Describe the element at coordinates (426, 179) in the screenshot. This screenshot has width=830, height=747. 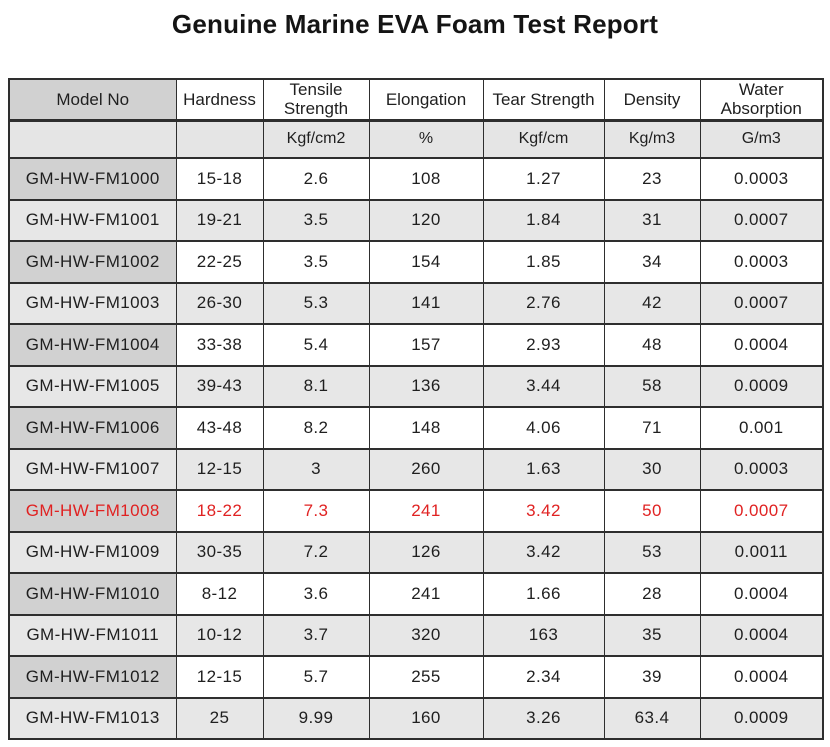
I see `elongation-cell: 108` at that location.